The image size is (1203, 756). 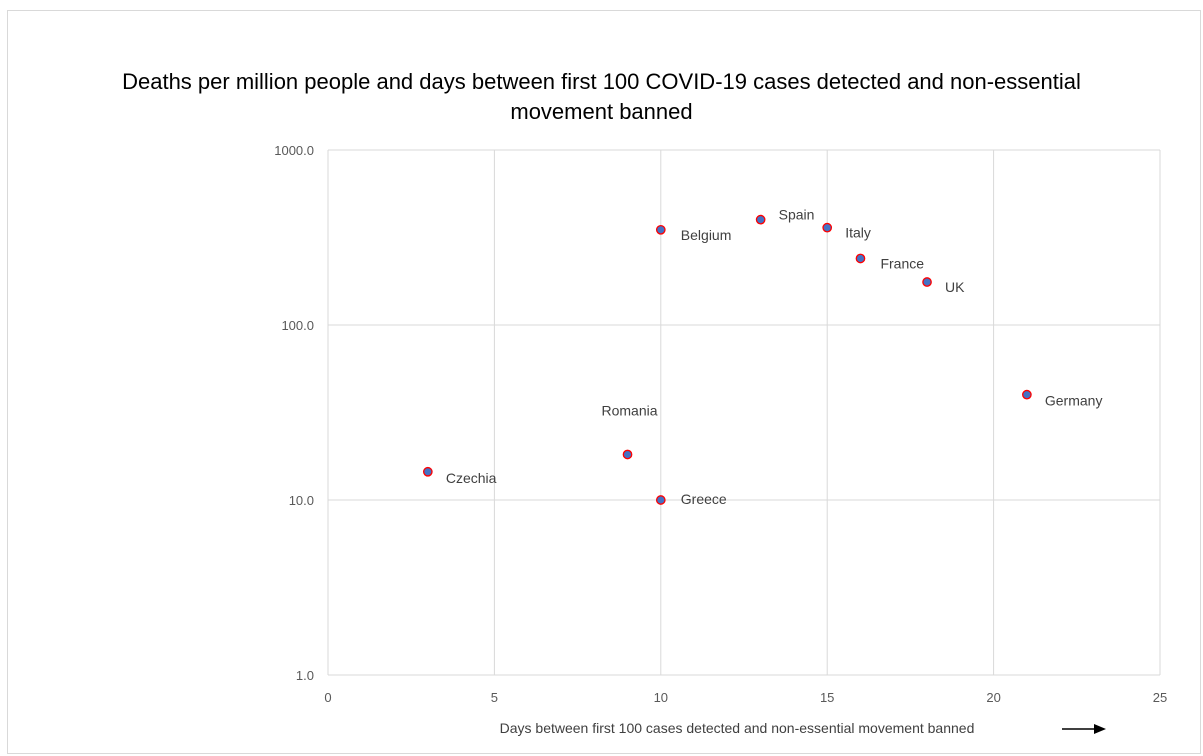 What do you see at coordinates (1027, 394) in the screenshot?
I see `data-point-germany` at bounding box center [1027, 394].